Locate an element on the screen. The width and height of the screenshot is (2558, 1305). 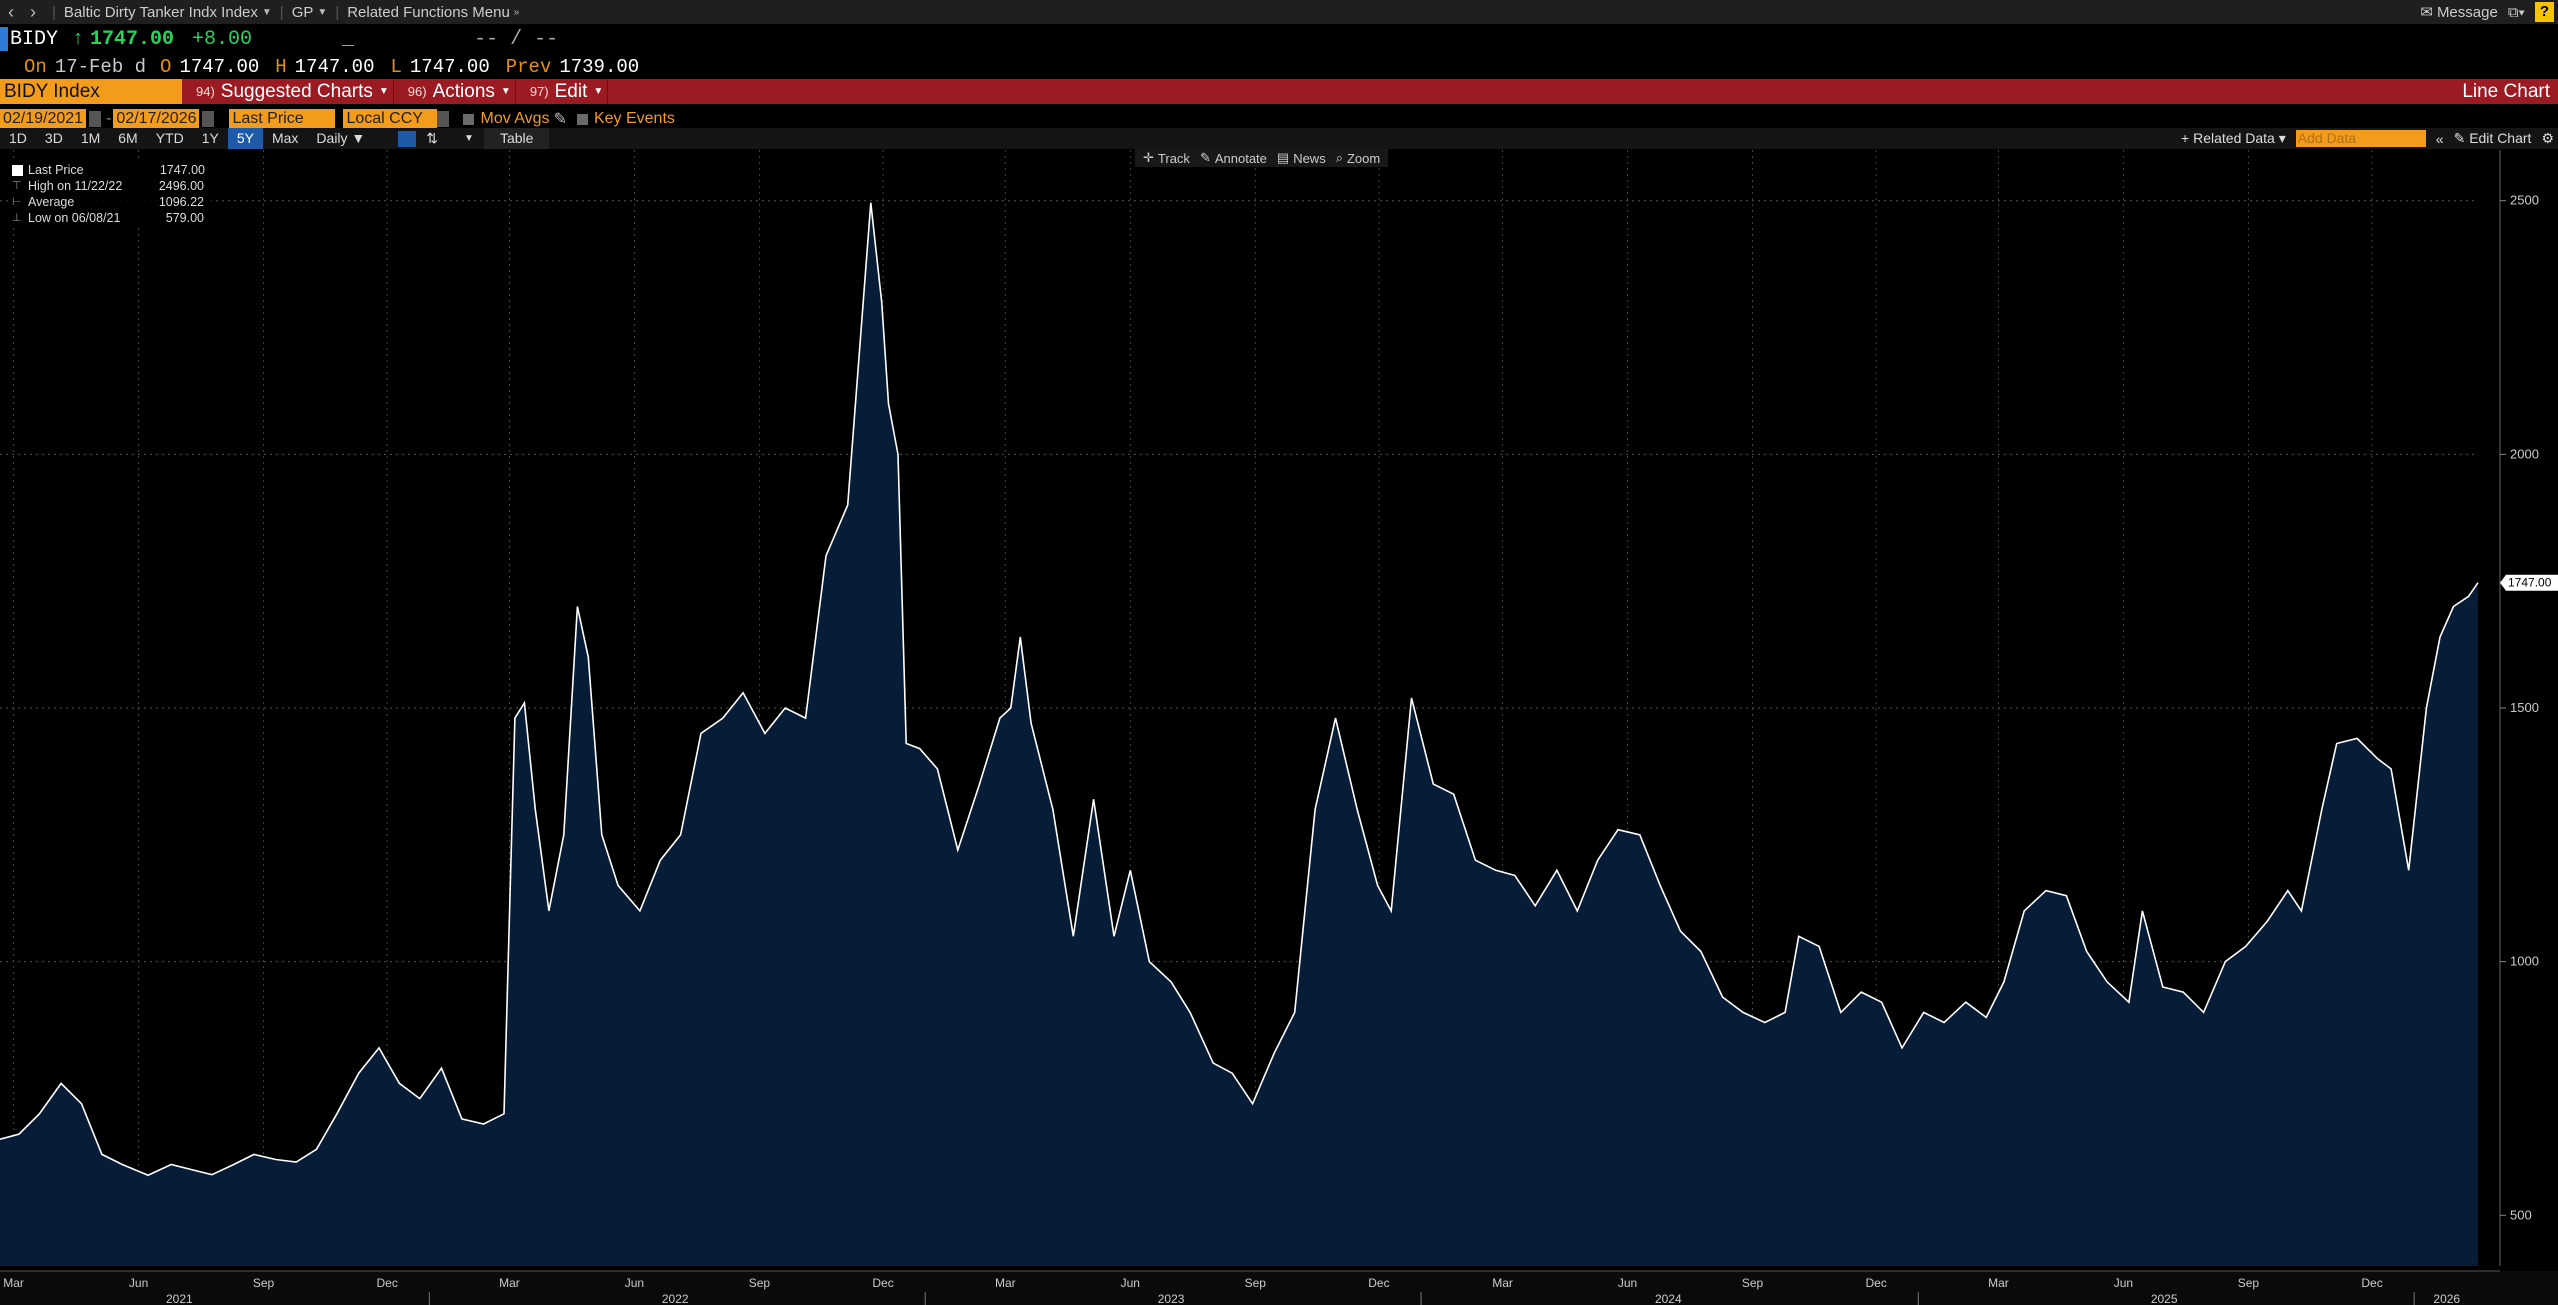
frequency-label: Daily is located at coordinates (332, 138).